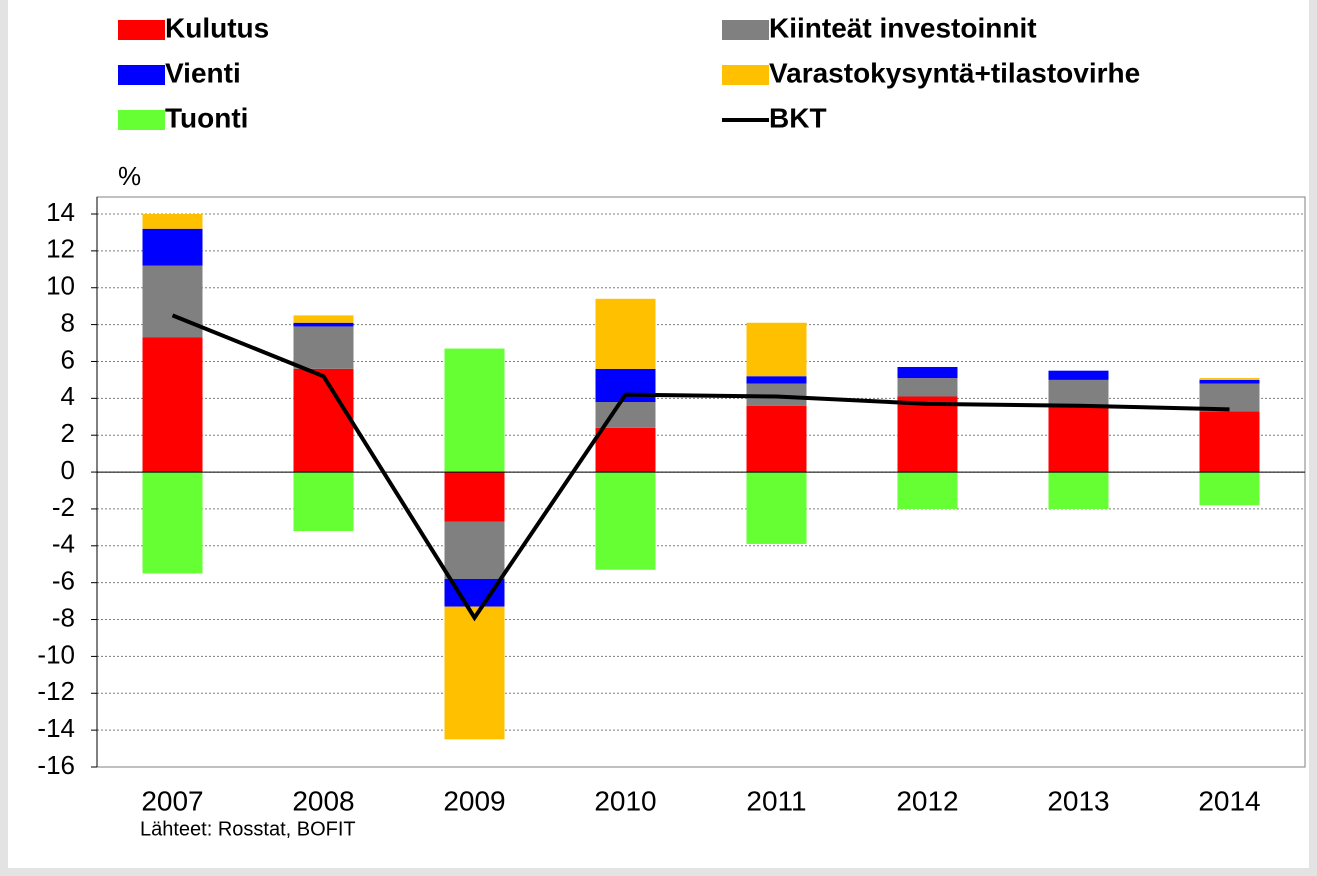 The width and height of the screenshot is (1317, 876). What do you see at coordinates (776, 800) in the screenshot?
I see `x-tick-label: 2011` at bounding box center [776, 800].